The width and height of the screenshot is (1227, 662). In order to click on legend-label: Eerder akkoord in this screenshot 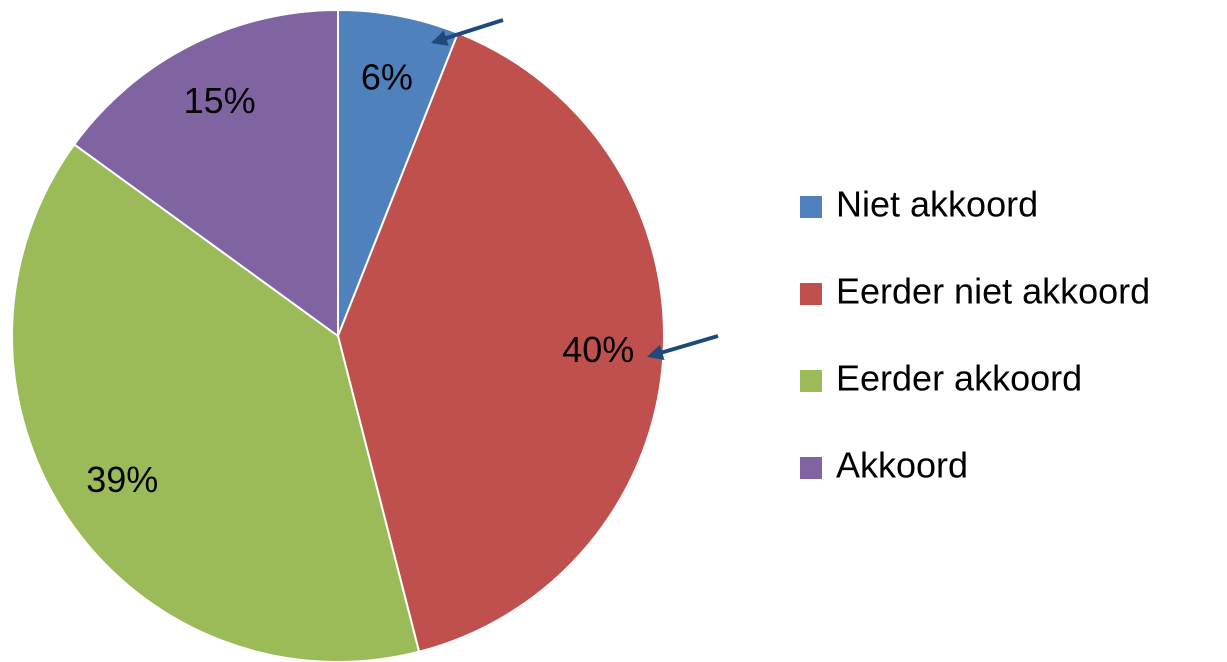, I will do `click(959, 378)`.